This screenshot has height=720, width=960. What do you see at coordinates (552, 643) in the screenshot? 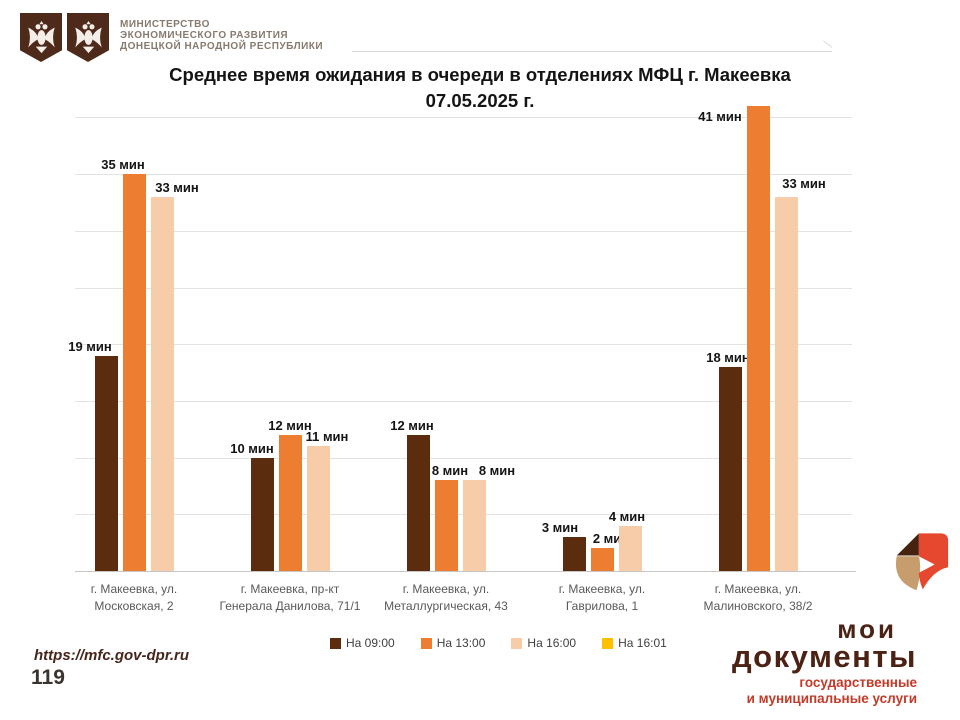
I see `legend-label: На 16:00` at bounding box center [552, 643].